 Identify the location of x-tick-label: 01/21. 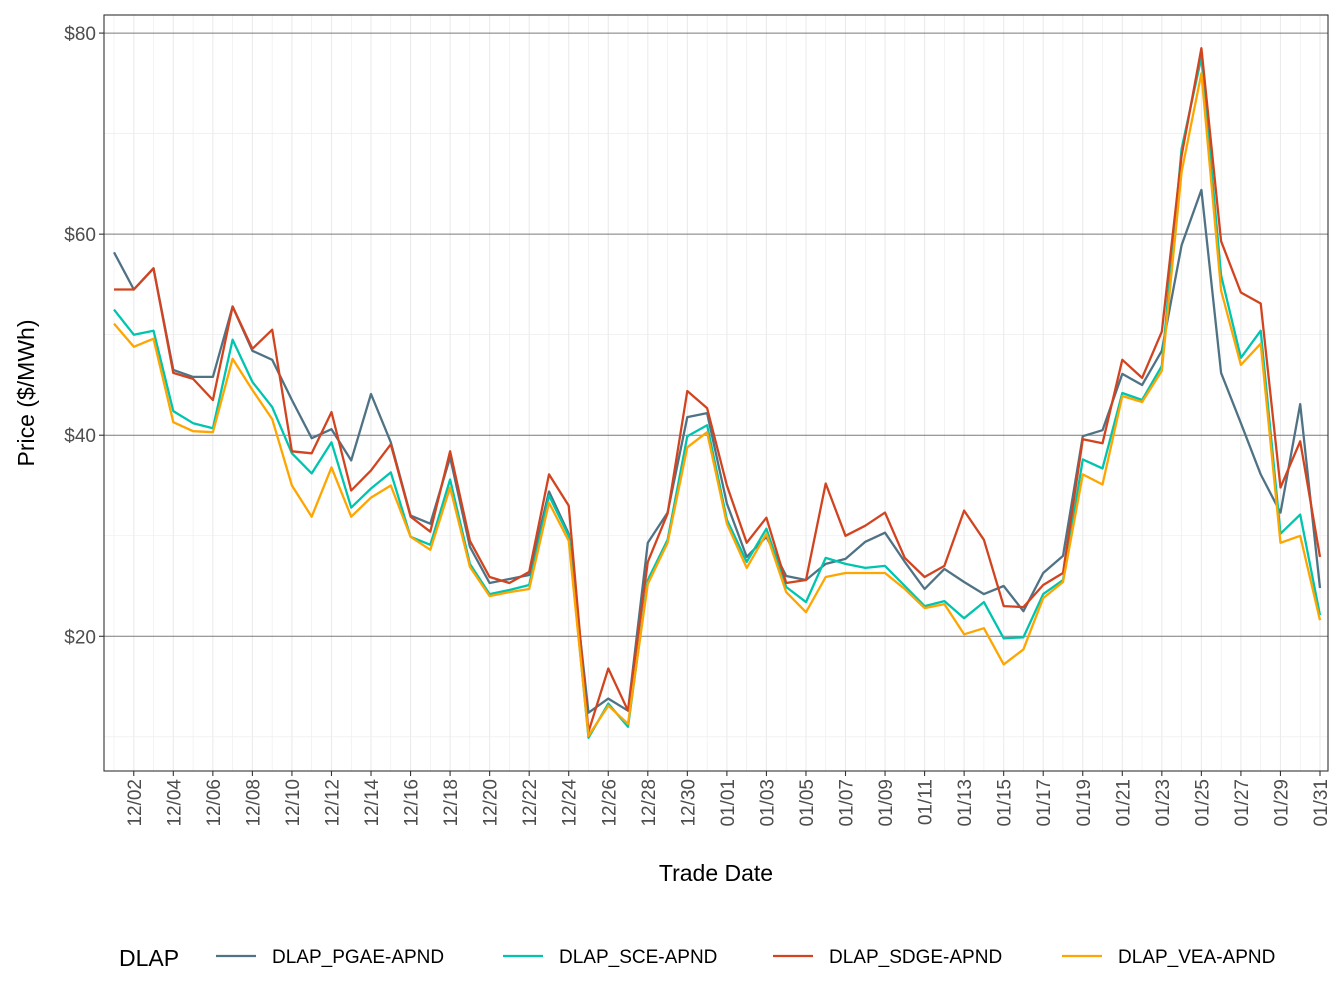
(1123, 803).